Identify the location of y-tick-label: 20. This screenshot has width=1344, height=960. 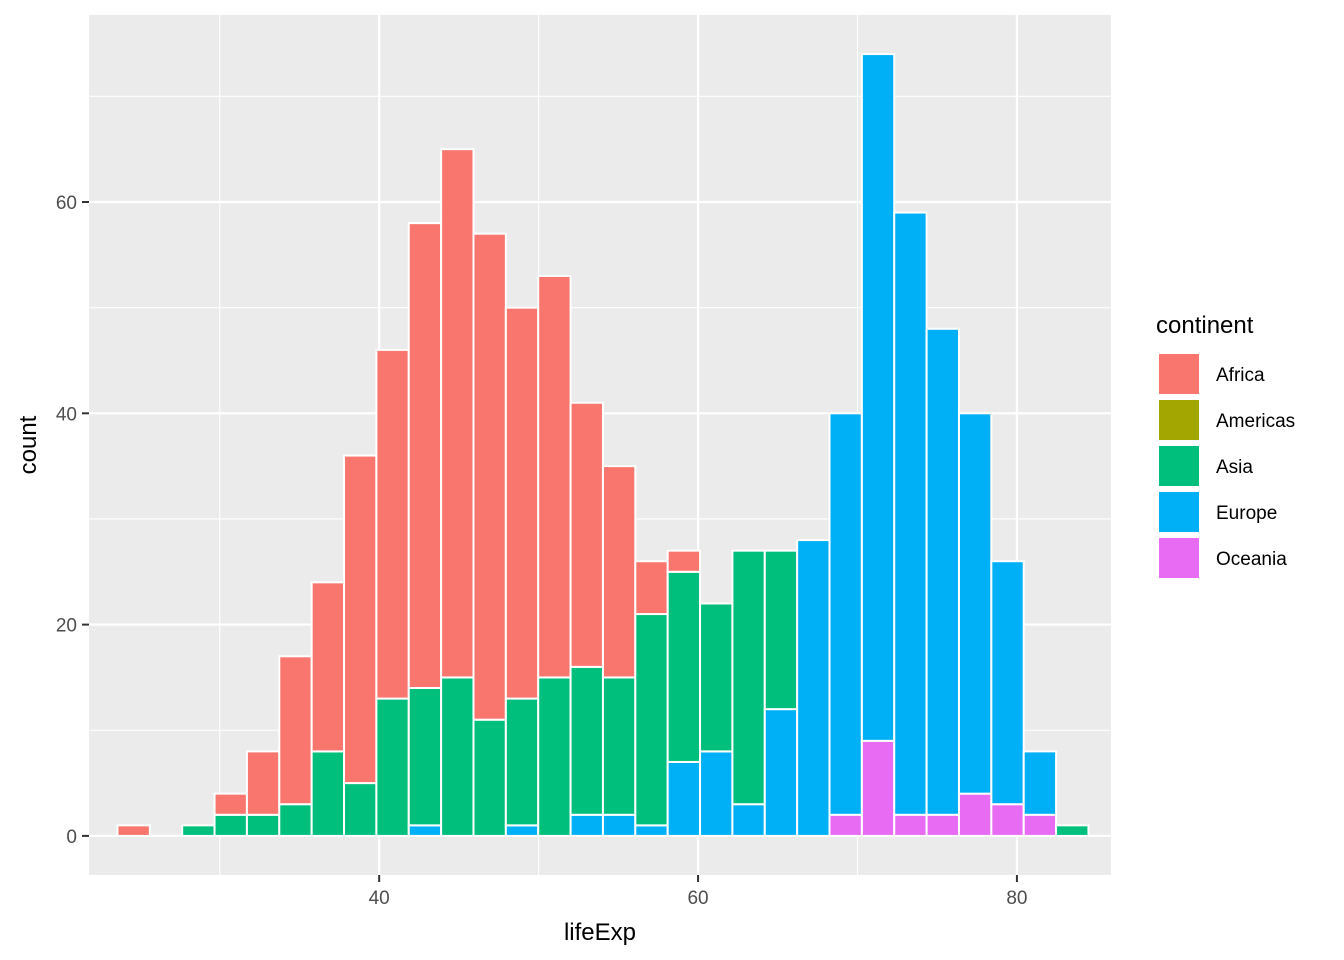
(66, 626).